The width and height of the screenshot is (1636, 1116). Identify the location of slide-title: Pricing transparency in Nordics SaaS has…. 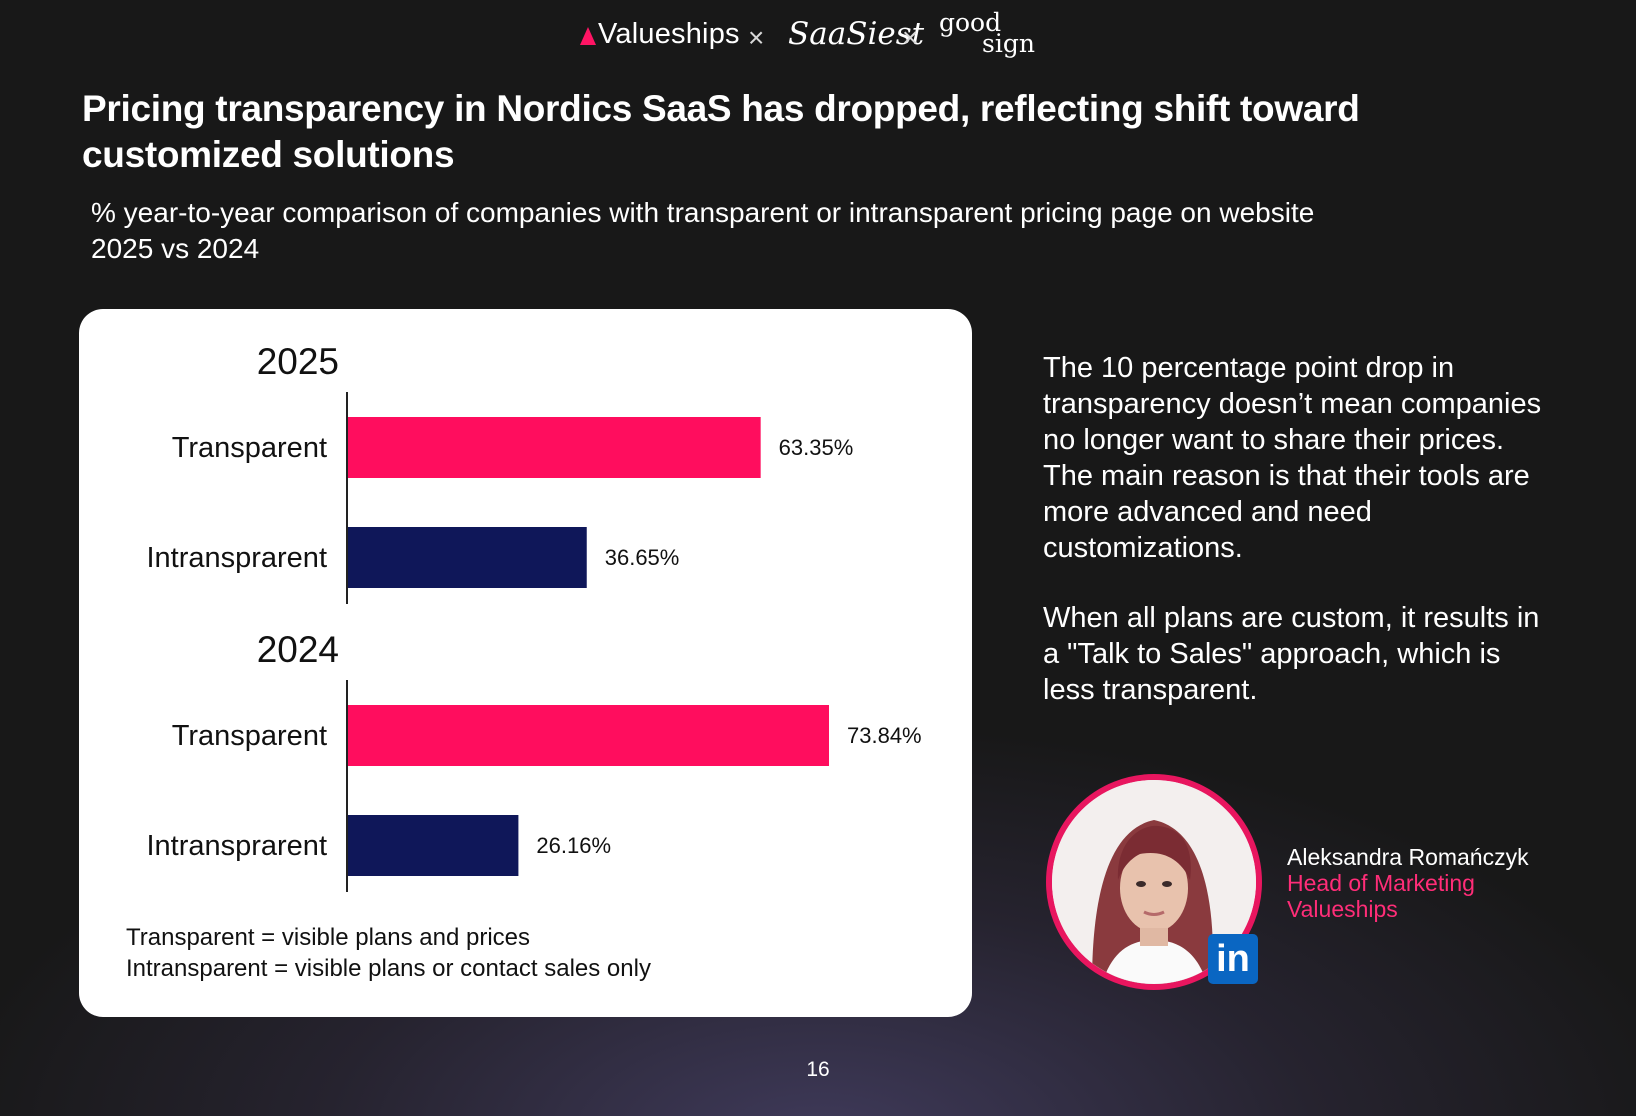
(721, 131).